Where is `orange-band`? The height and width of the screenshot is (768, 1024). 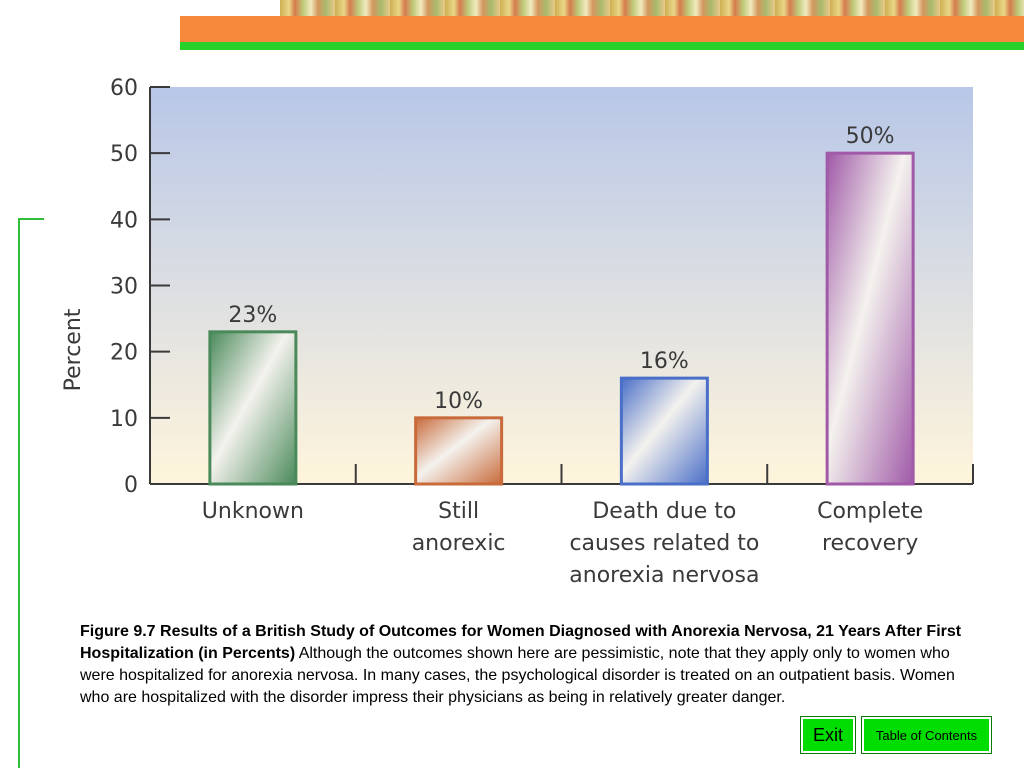 orange-band is located at coordinates (602, 29).